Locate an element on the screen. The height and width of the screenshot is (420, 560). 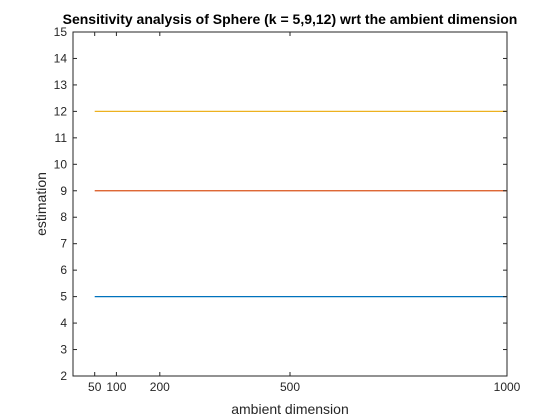
y-tick-label: 3 is located at coordinates (63, 350).